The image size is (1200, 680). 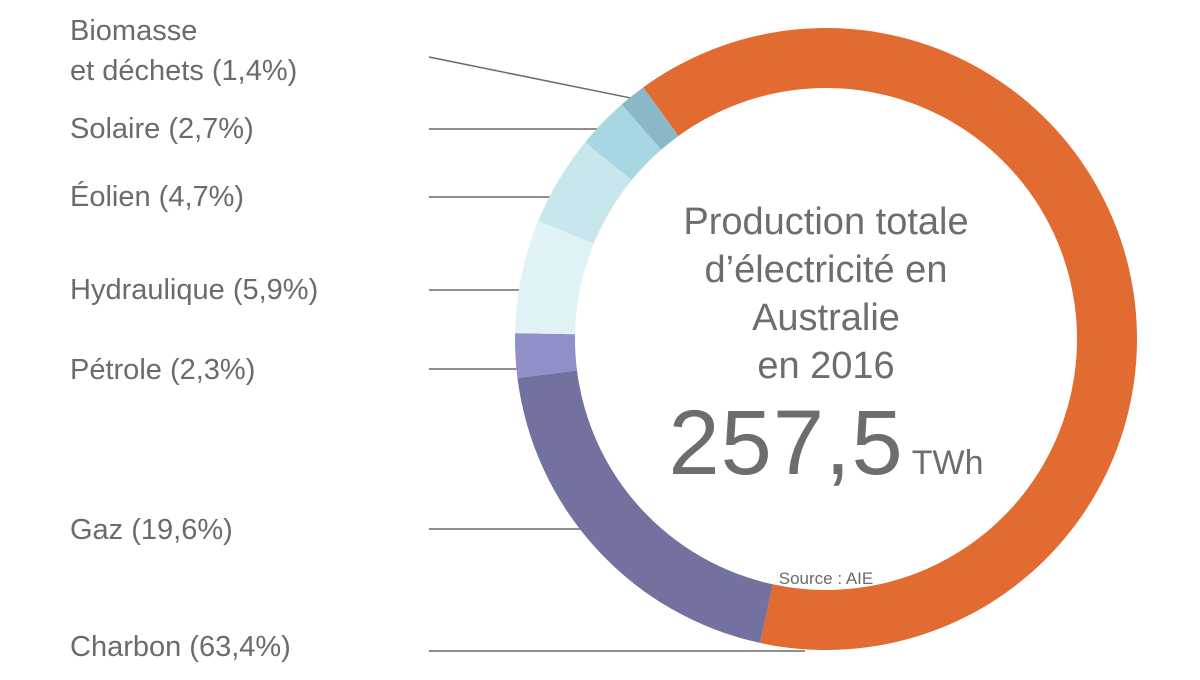 What do you see at coordinates (151, 530) in the screenshot?
I see `segment-label-gaz: Gaz (19,6%)` at bounding box center [151, 530].